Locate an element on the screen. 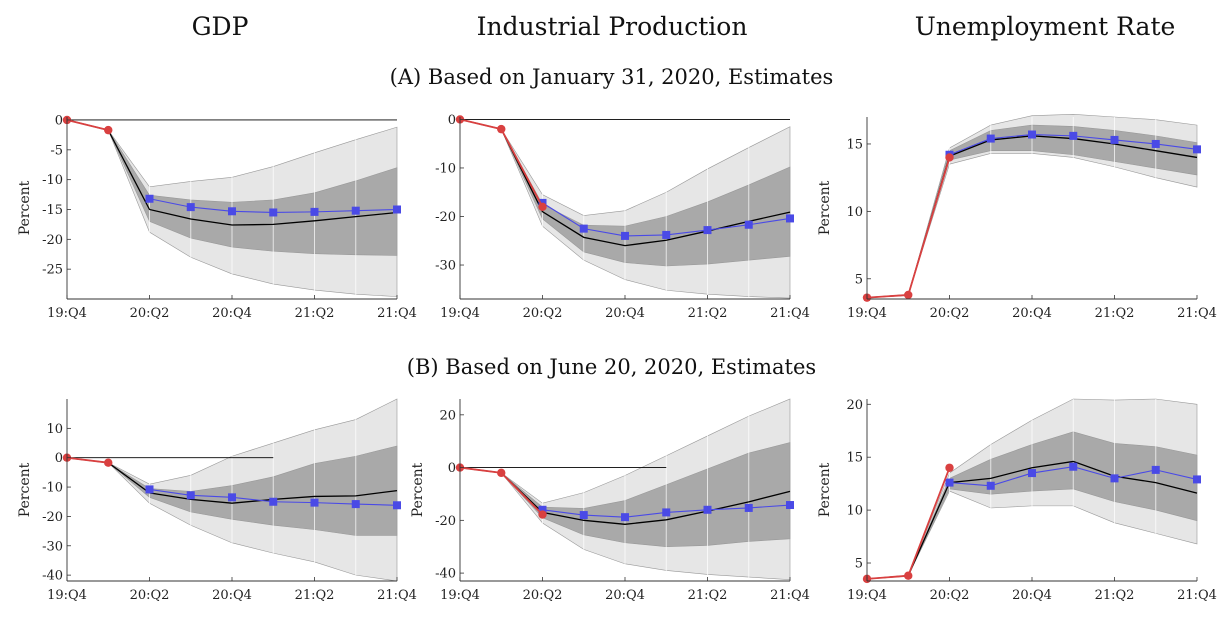 This screenshot has width=1223, height=621. chart-panel-a-industrial-production: 0 -10 -20 -30 19:Q4 20:Q2 20:Q4 21:Q2 21:Q4 is located at coordinates (622, 217).